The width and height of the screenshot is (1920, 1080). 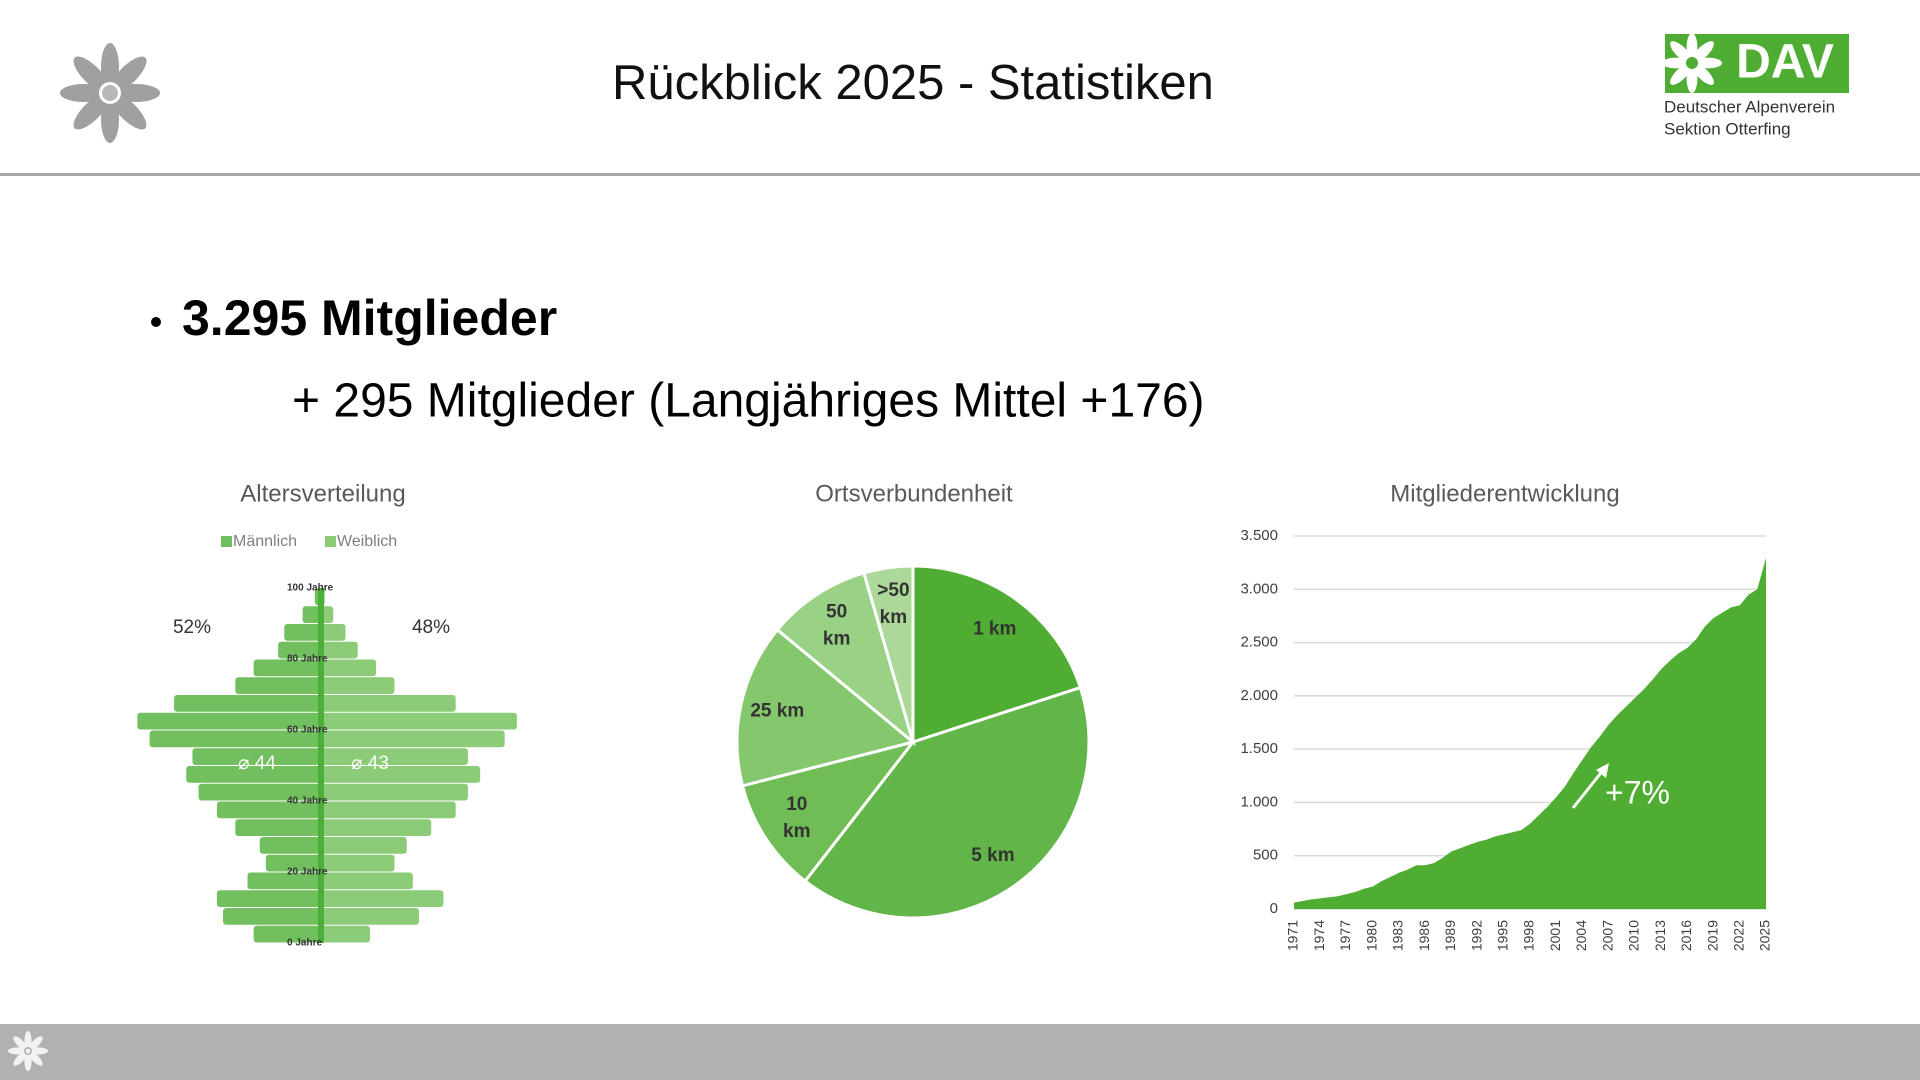 What do you see at coordinates (1371, 935) in the screenshot?
I see `x-tick-label: 1980` at bounding box center [1371, 935].